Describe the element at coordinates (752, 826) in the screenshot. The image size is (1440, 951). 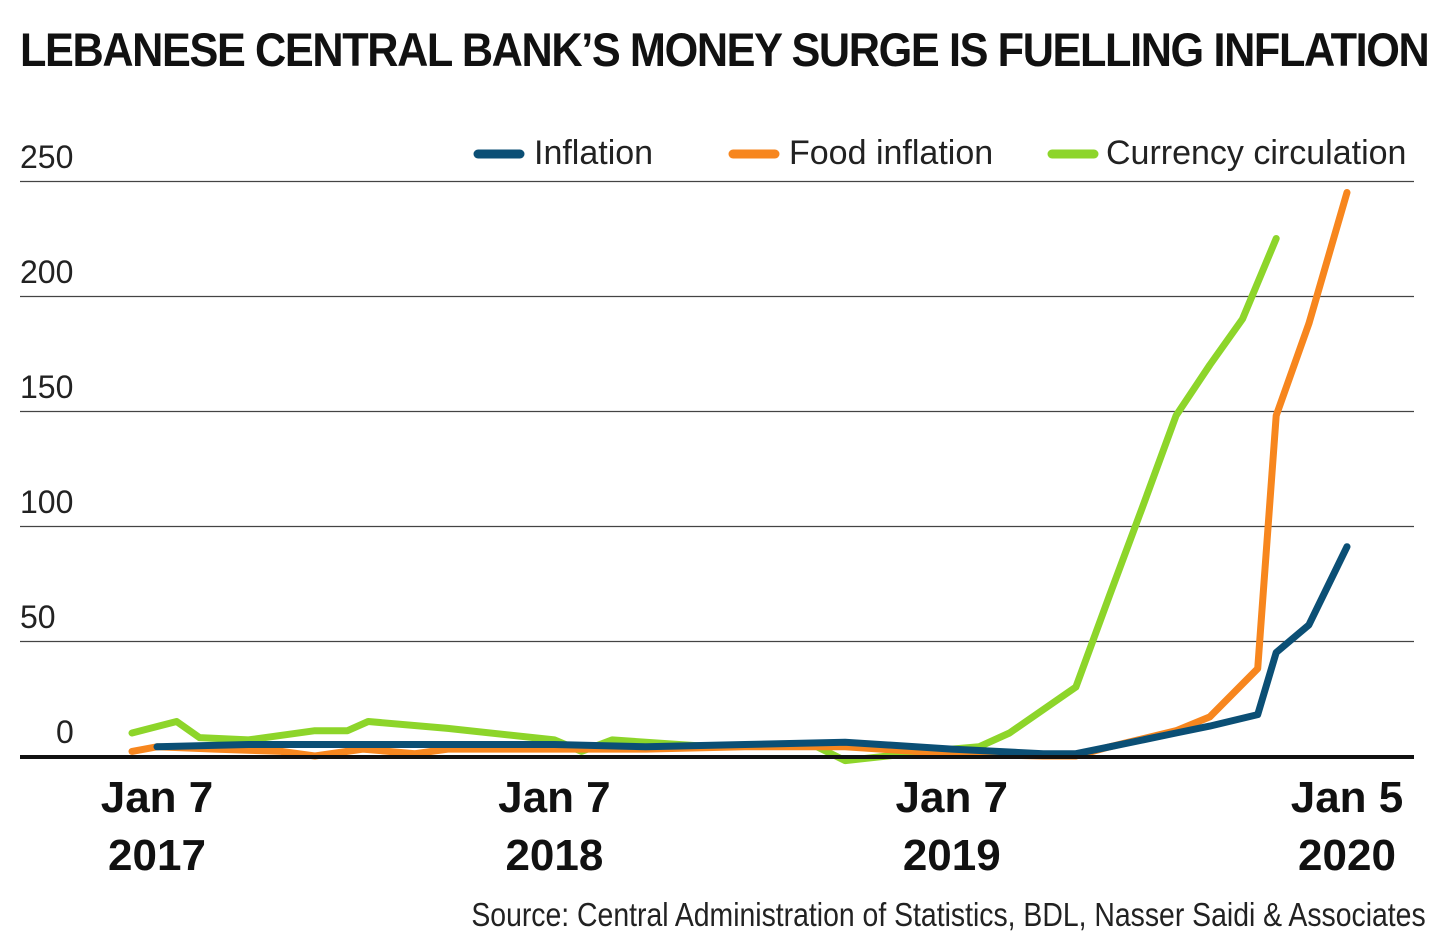
I see `x-axis-ticks: Jan 7 2017 Jan 7 2018 Jan 7 2019 Jan 5 2020` at that location.